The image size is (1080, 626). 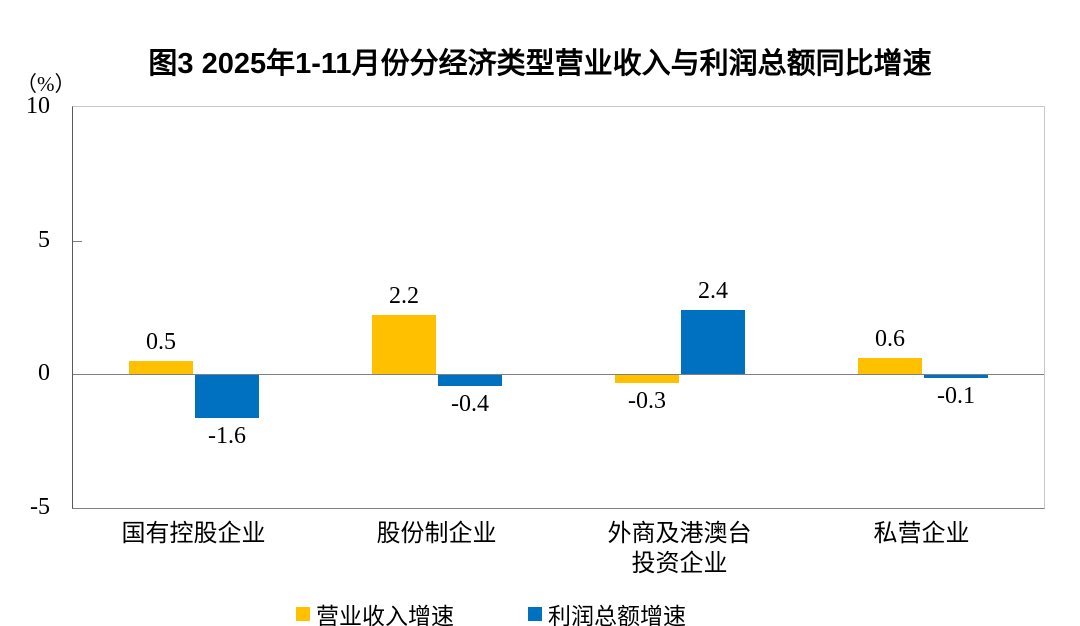 I want to click on legend-item-revenue: 营业收入增速, so click(x=375, y=611).